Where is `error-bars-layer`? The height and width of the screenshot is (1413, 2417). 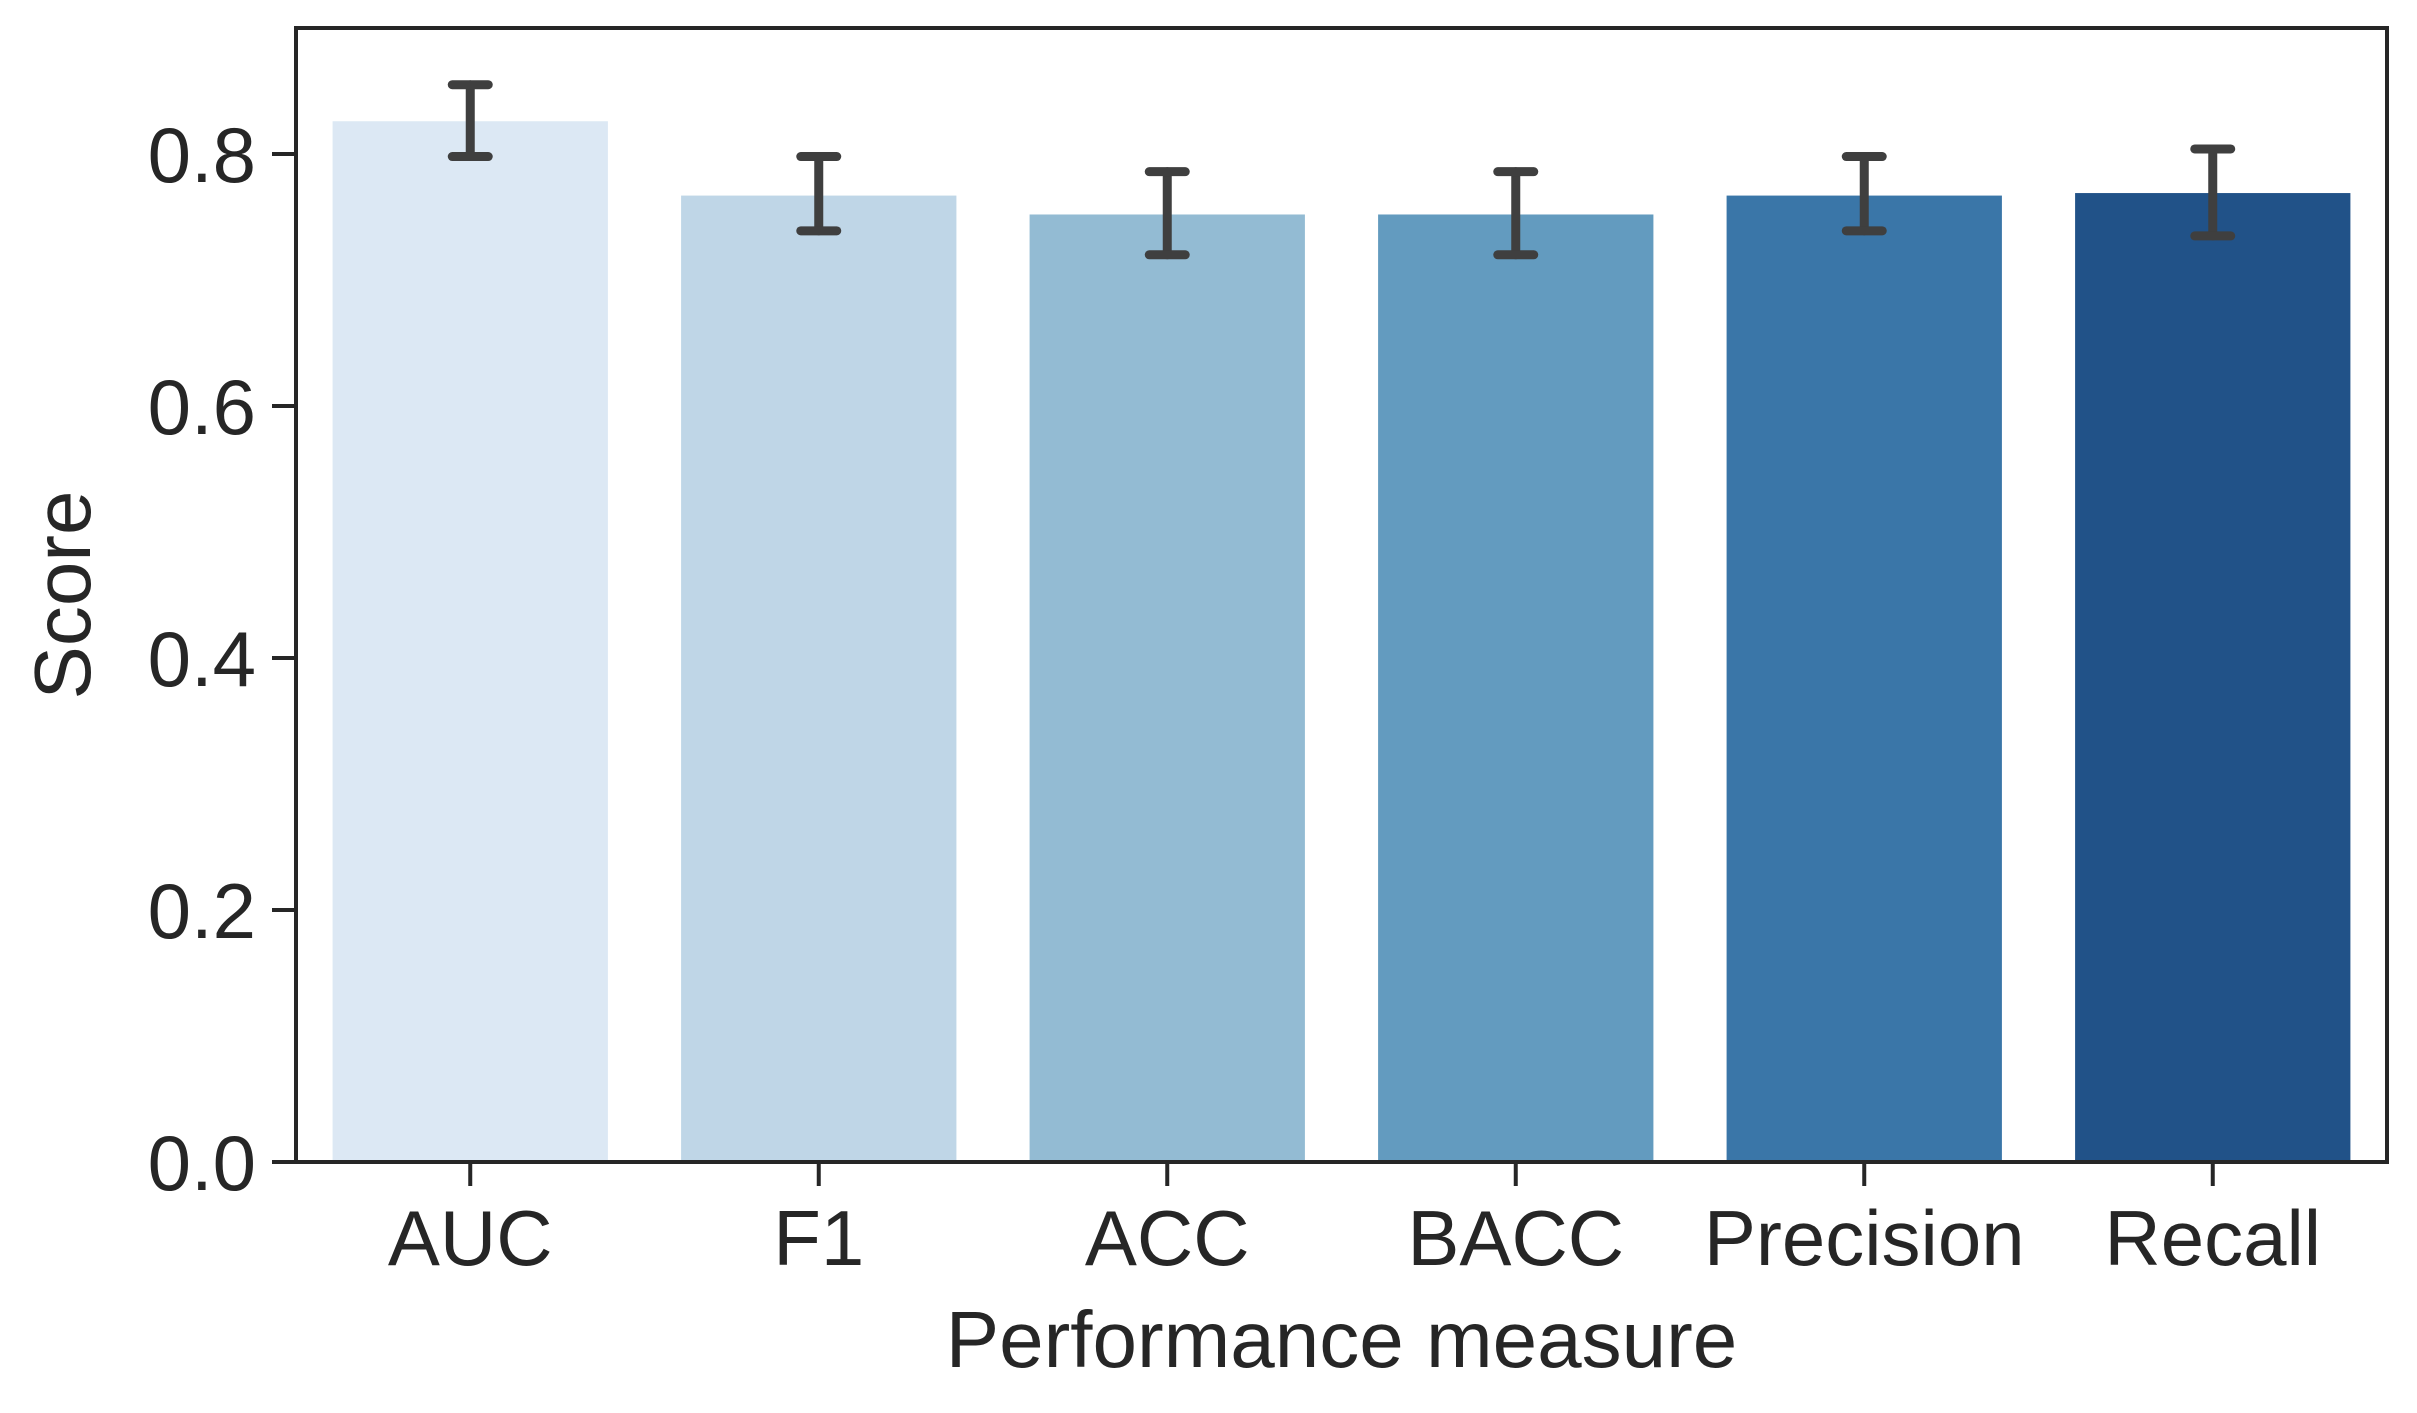
error-bars-layer is located at coordinates (1341, 170).